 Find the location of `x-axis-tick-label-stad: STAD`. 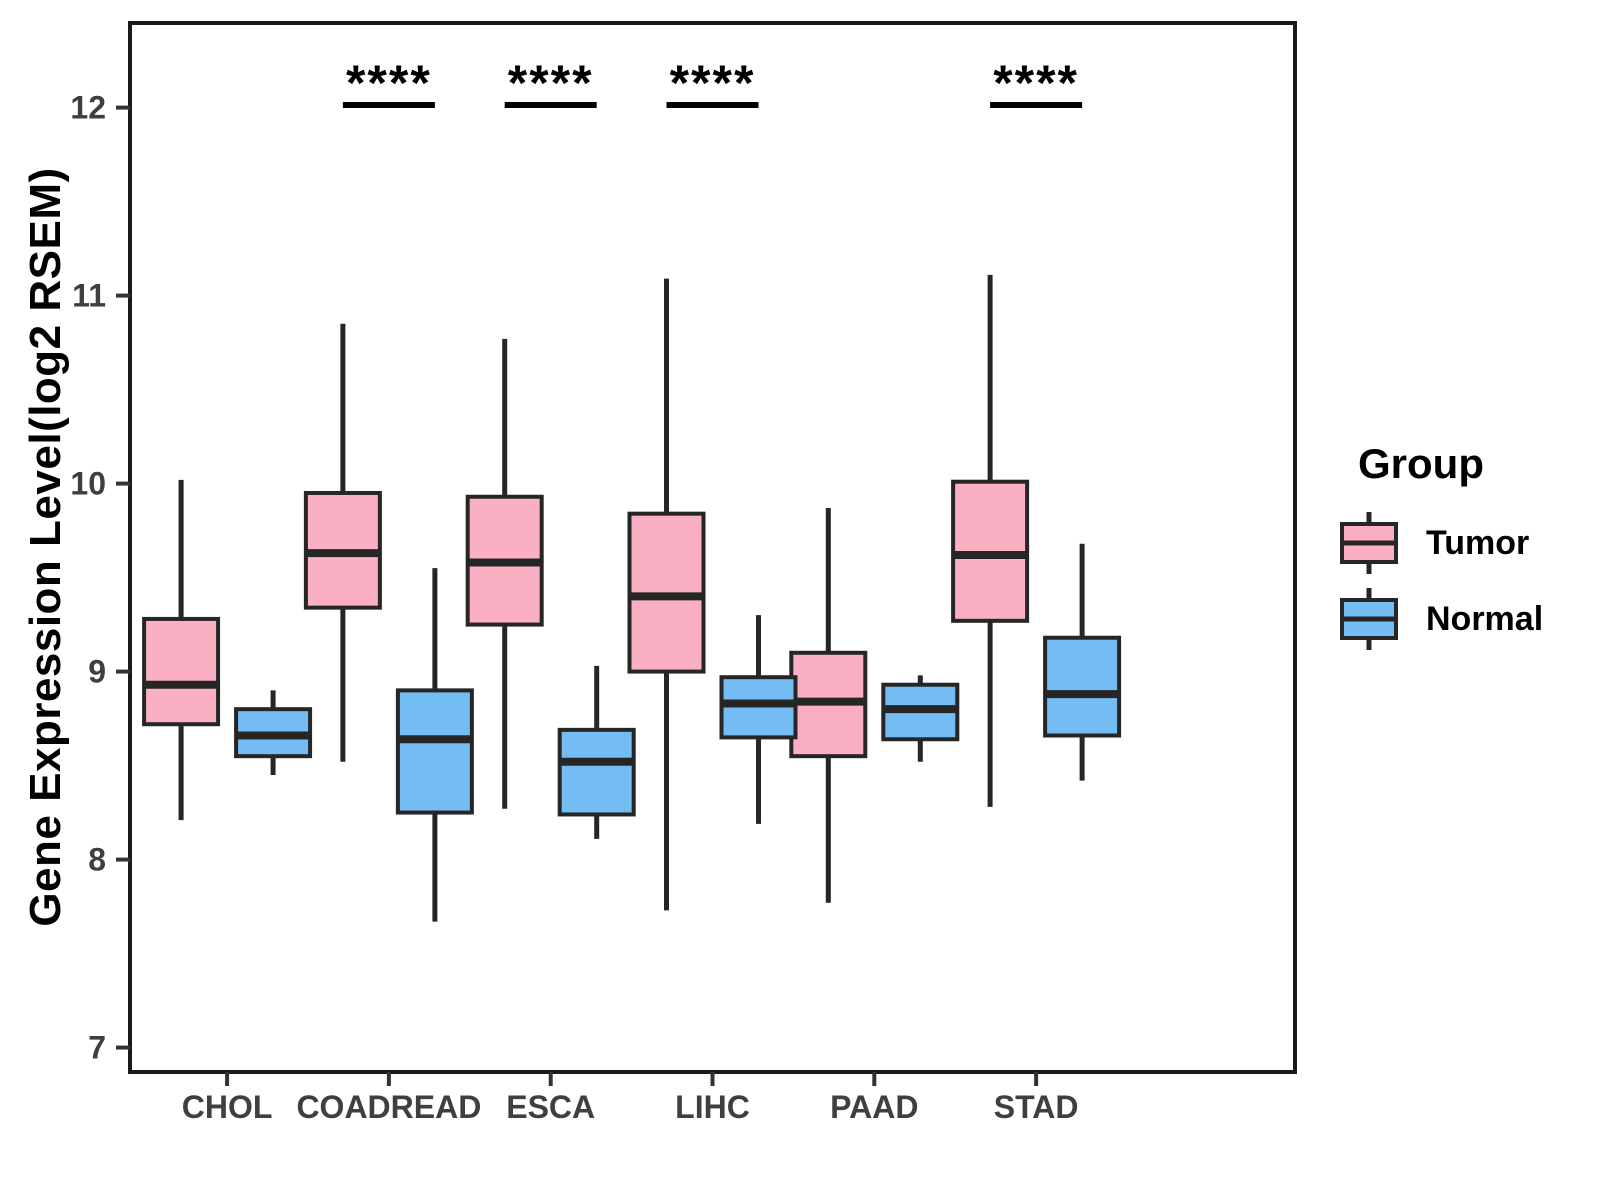

x-axis-tick-label-stad: STAD is located at coordinates (1036, 1107).